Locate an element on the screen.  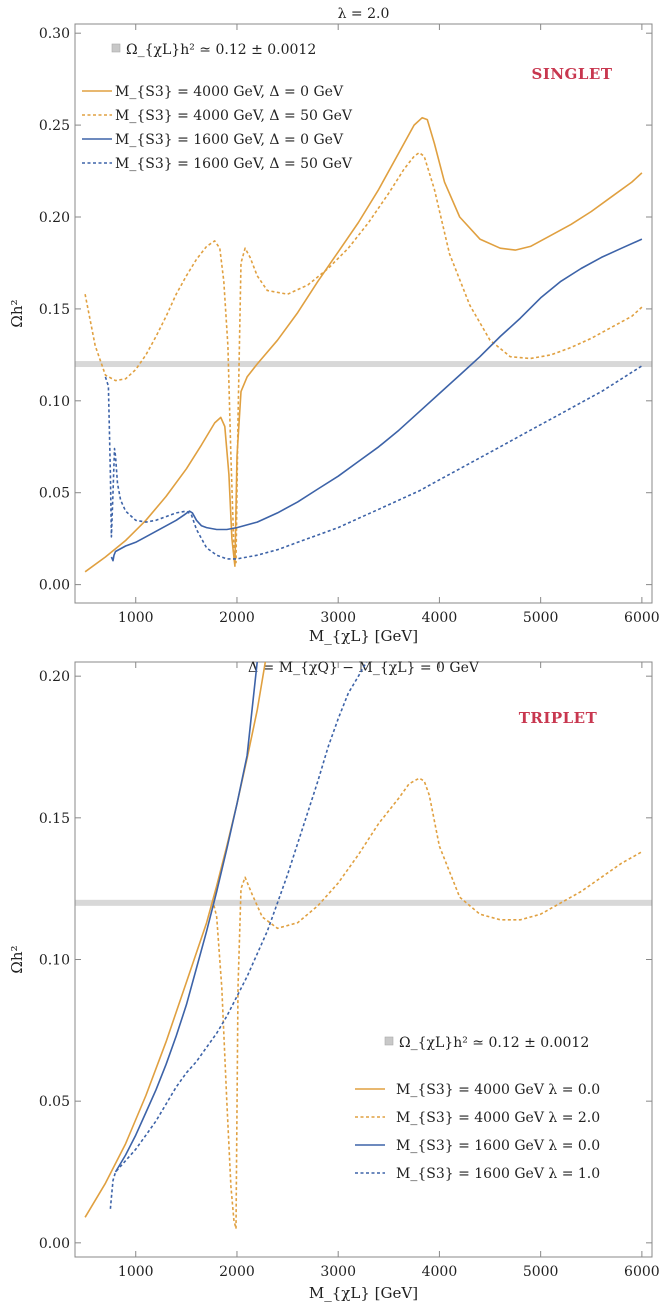
legend-label-3: M_{S3} = 1600 GeV, Δ = 0 GeV is located at coordinates (229, 140).